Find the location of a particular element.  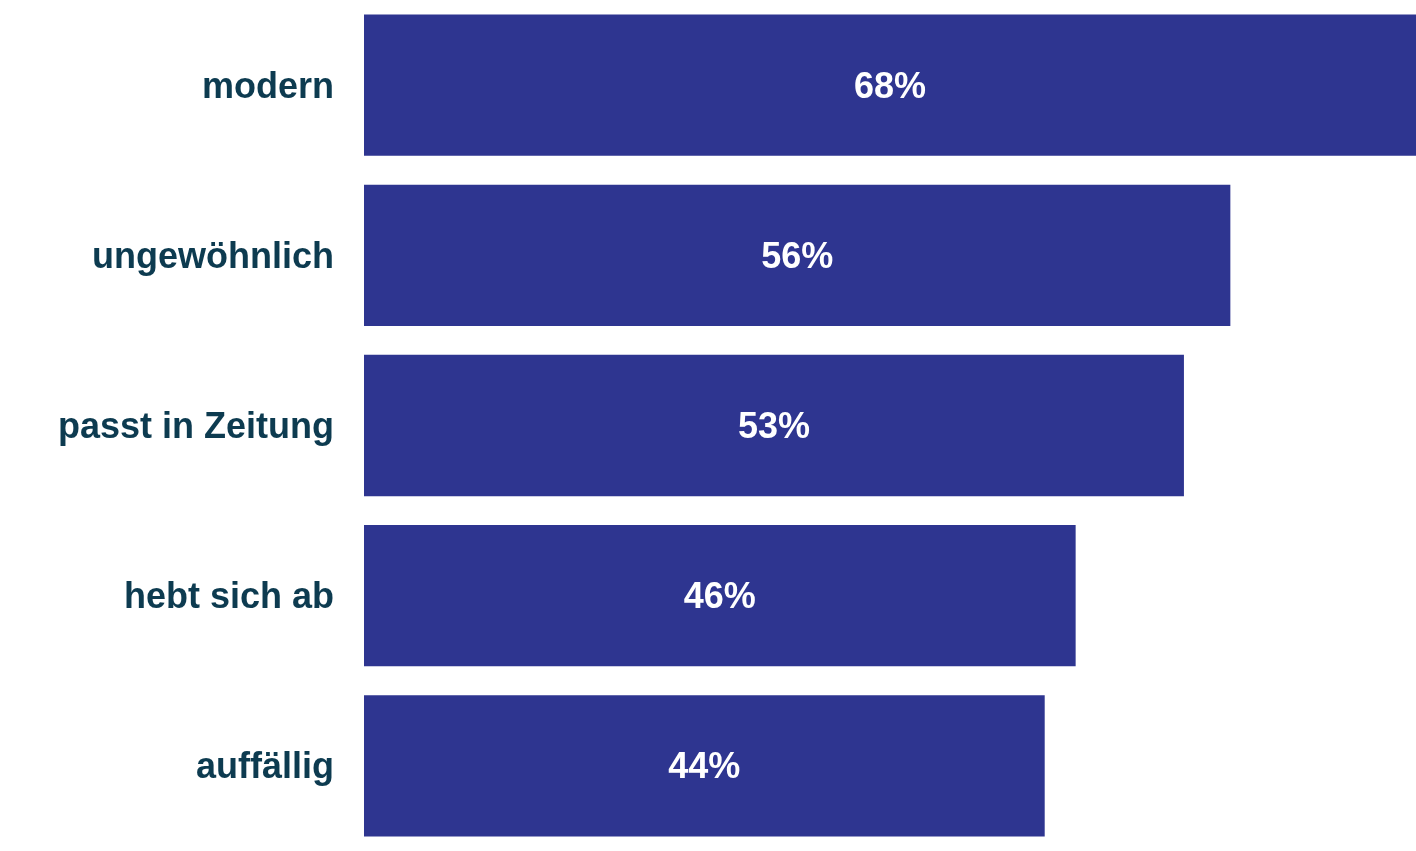

data-label: 46% is located at coordinates (719, 596).